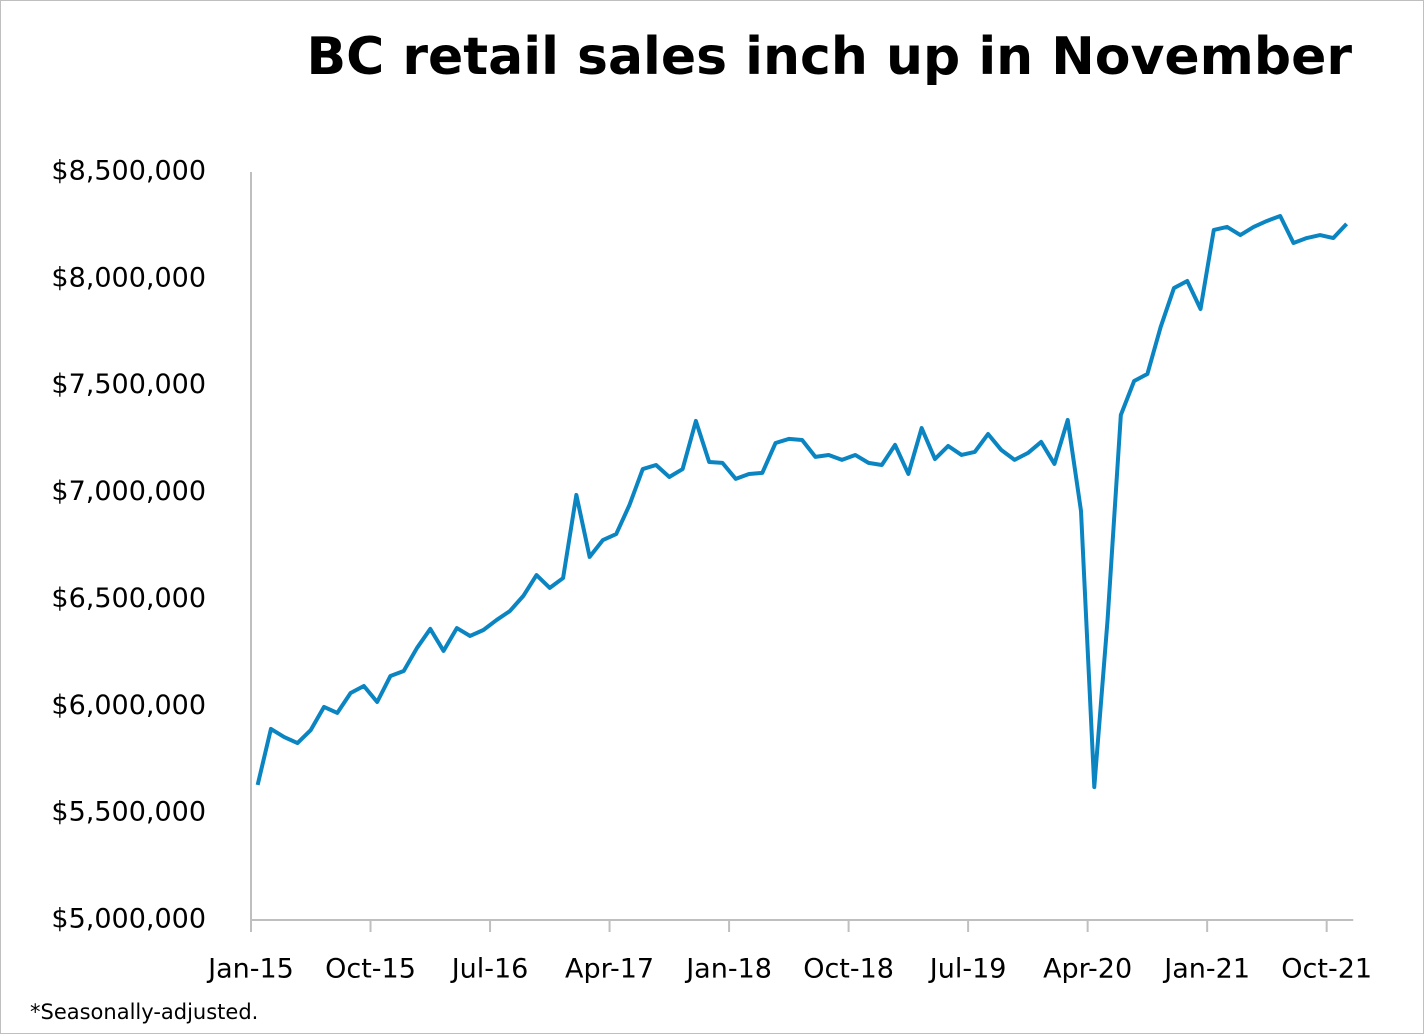 The height and width of the screenshot is (1034, 1424). Describe the element at coordinates (128, 384) in the screenshot. I see `y-tick-label: $7,500,000` at that location.